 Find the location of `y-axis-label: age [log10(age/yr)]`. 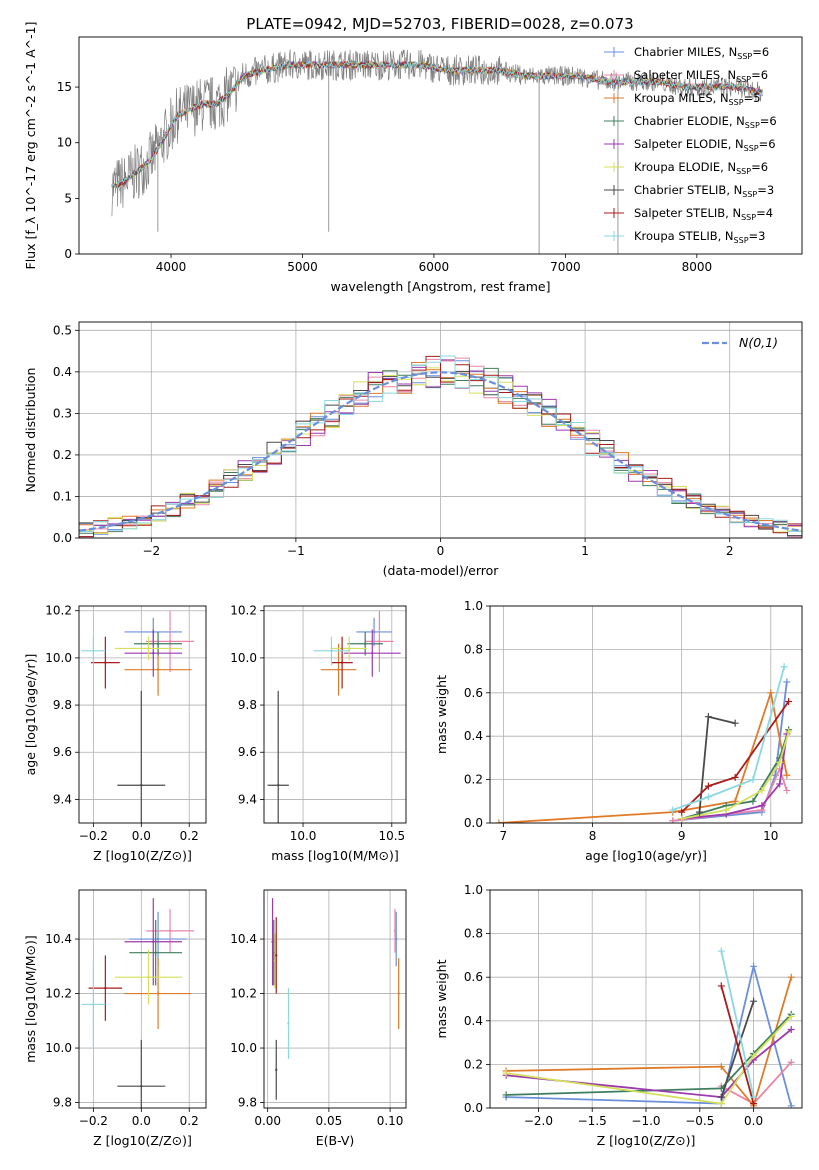

y-axis-label: age [log10(age/yr)] is located at coordinates (30, 715).